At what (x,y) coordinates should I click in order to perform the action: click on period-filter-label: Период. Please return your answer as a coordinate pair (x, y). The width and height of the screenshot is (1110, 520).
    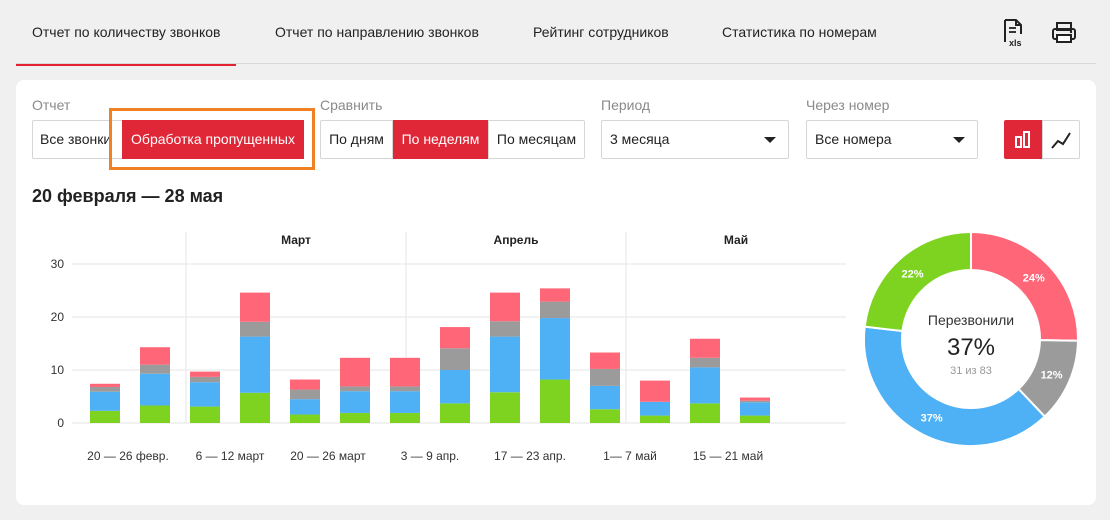
    Looking at the image, I should click on (626, 105).